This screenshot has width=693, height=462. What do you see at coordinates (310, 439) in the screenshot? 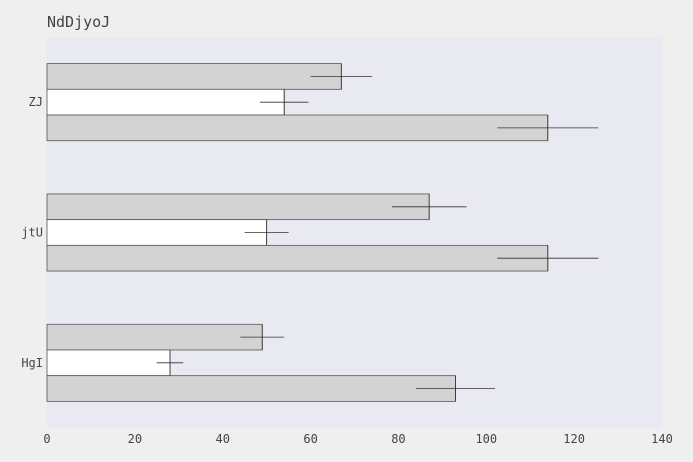
I see `x-tick-label: 60` at bounding box center [310, 439].